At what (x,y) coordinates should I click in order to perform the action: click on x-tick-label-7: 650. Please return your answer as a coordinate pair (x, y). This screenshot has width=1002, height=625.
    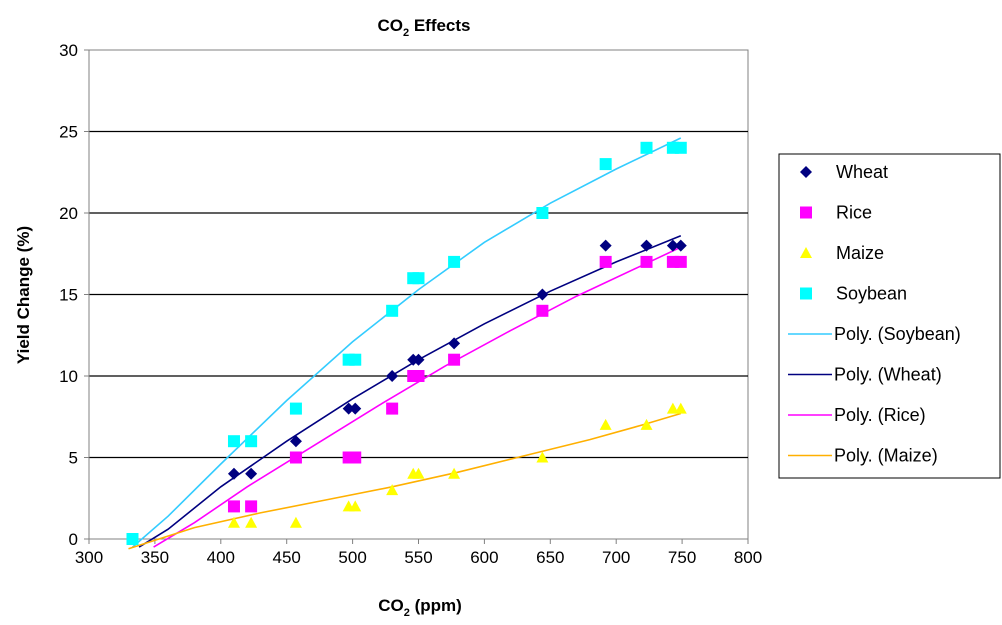
    Looking at the image, I should click on (550, 557).